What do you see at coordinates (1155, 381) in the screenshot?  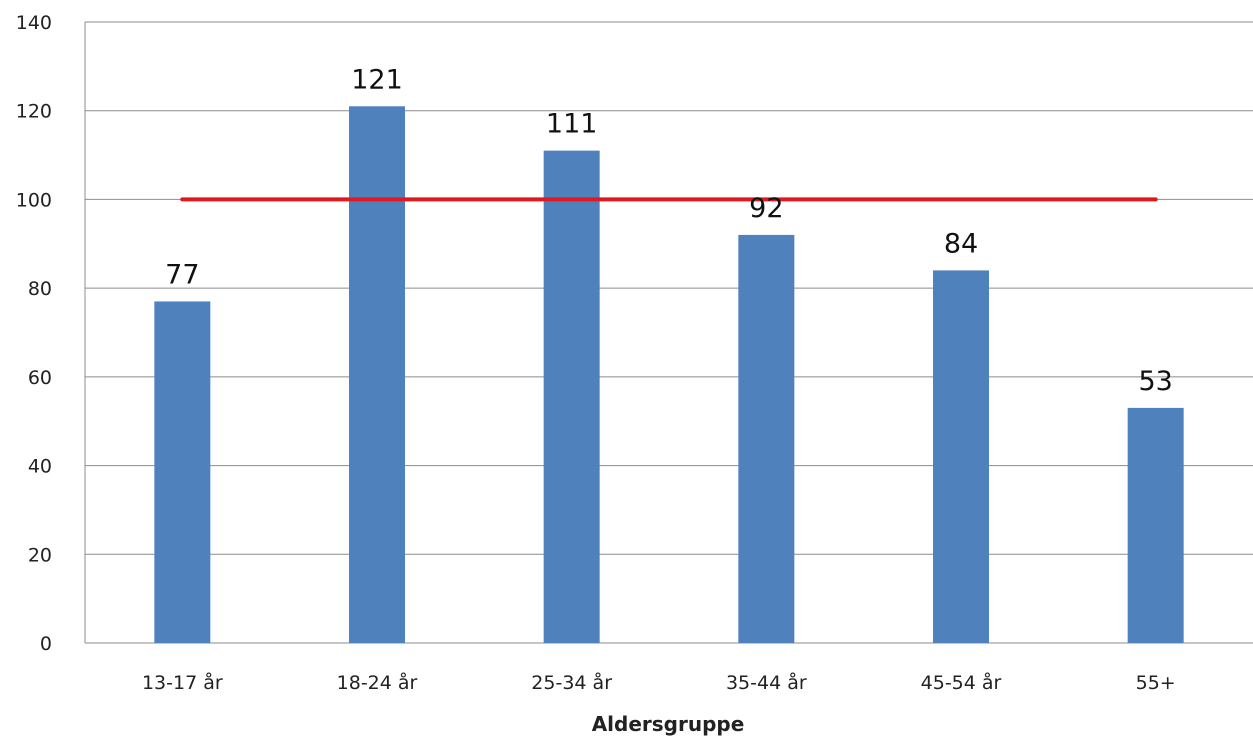 I see `data-label: 53` at bounding box center [1155, 381].